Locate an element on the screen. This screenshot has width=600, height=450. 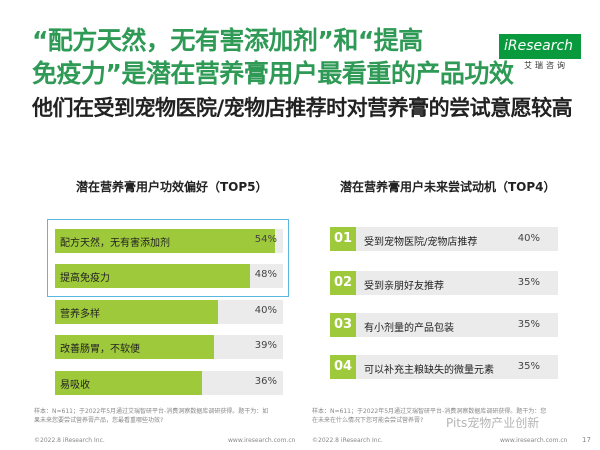
rank-badge: 03 is located at coordinates (343, 325).